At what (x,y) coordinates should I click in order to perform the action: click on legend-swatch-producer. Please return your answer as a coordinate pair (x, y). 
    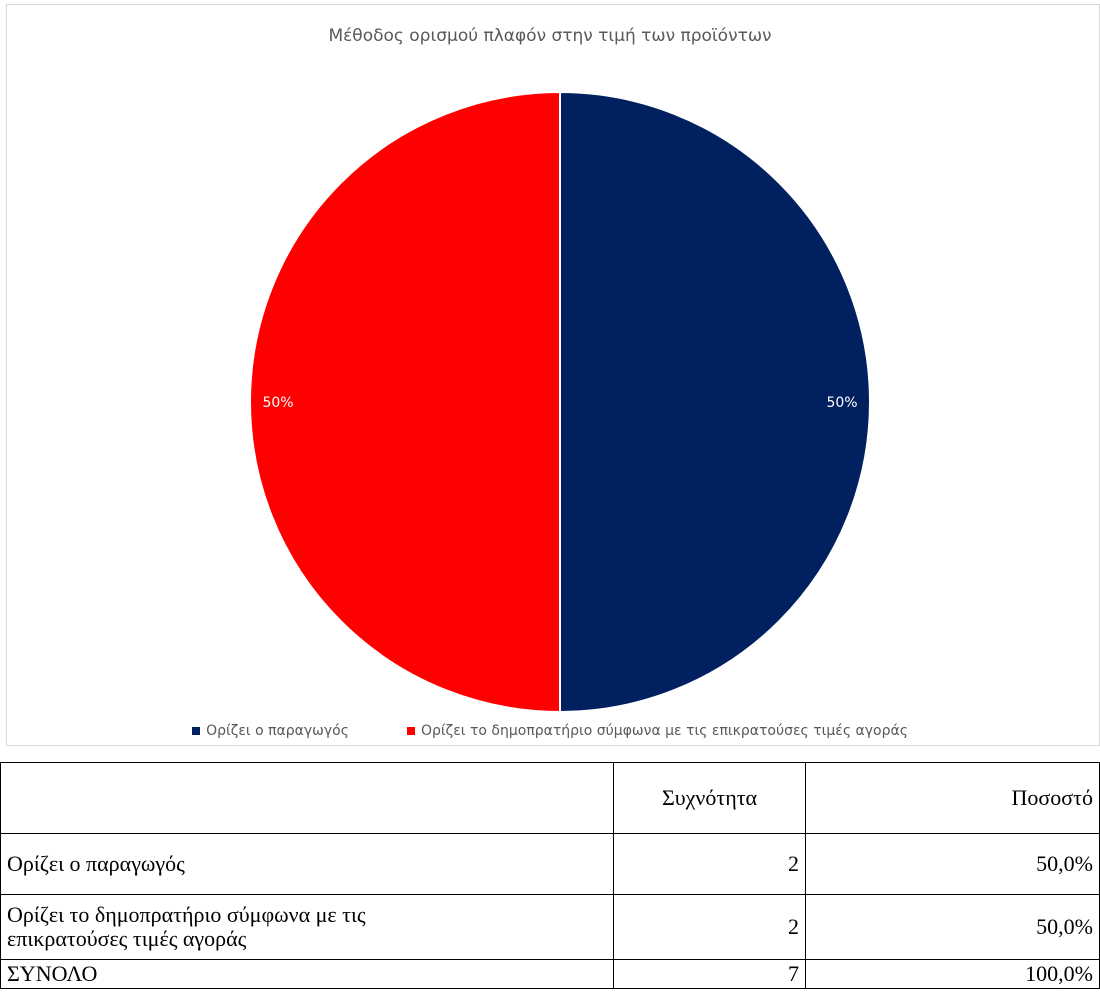
    Looking at the image, I should click on (196, 731).